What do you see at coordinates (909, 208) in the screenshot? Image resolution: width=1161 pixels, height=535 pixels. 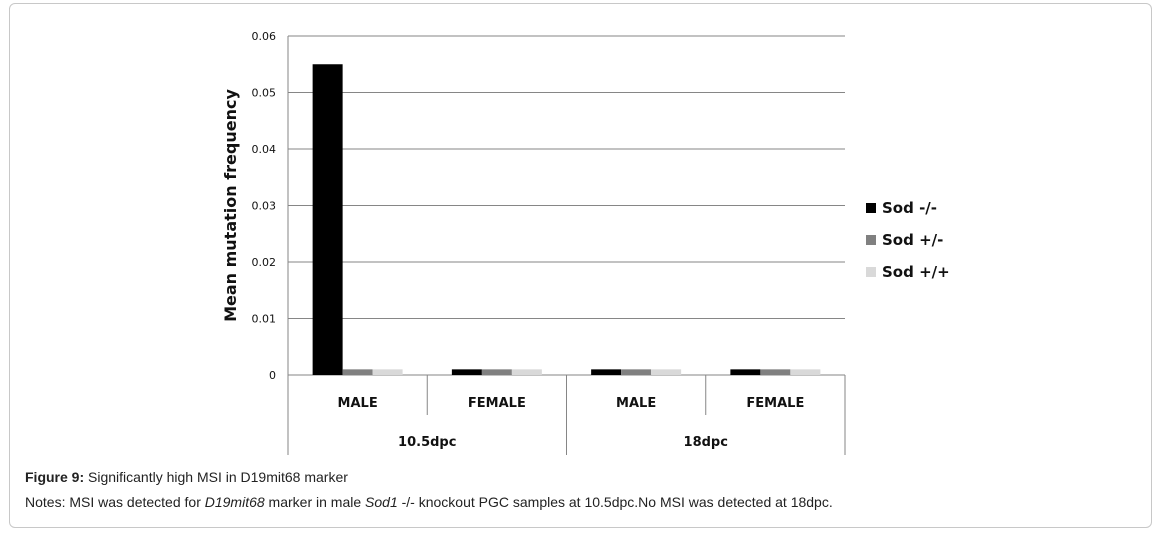 I see `legend-label-sod-ko: Sod -/-` at bounding box center [909, 208].